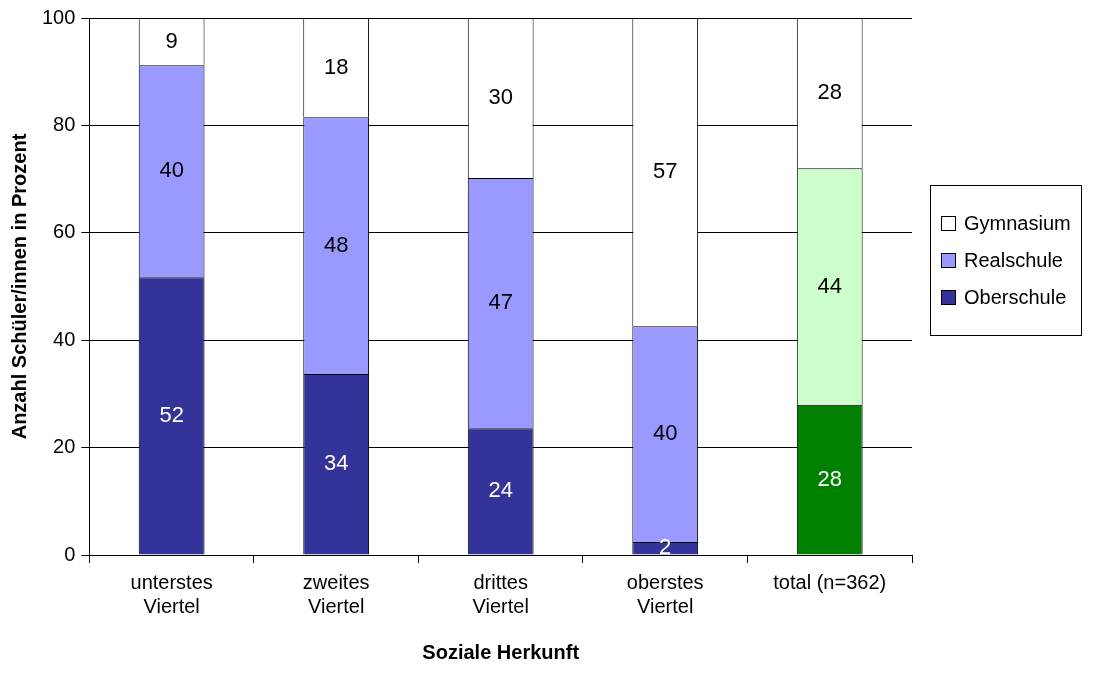  Describe the element at coordinates (665, 593) in the screenshot. I see `x-tick-label: oberstes Viertel` at that location.